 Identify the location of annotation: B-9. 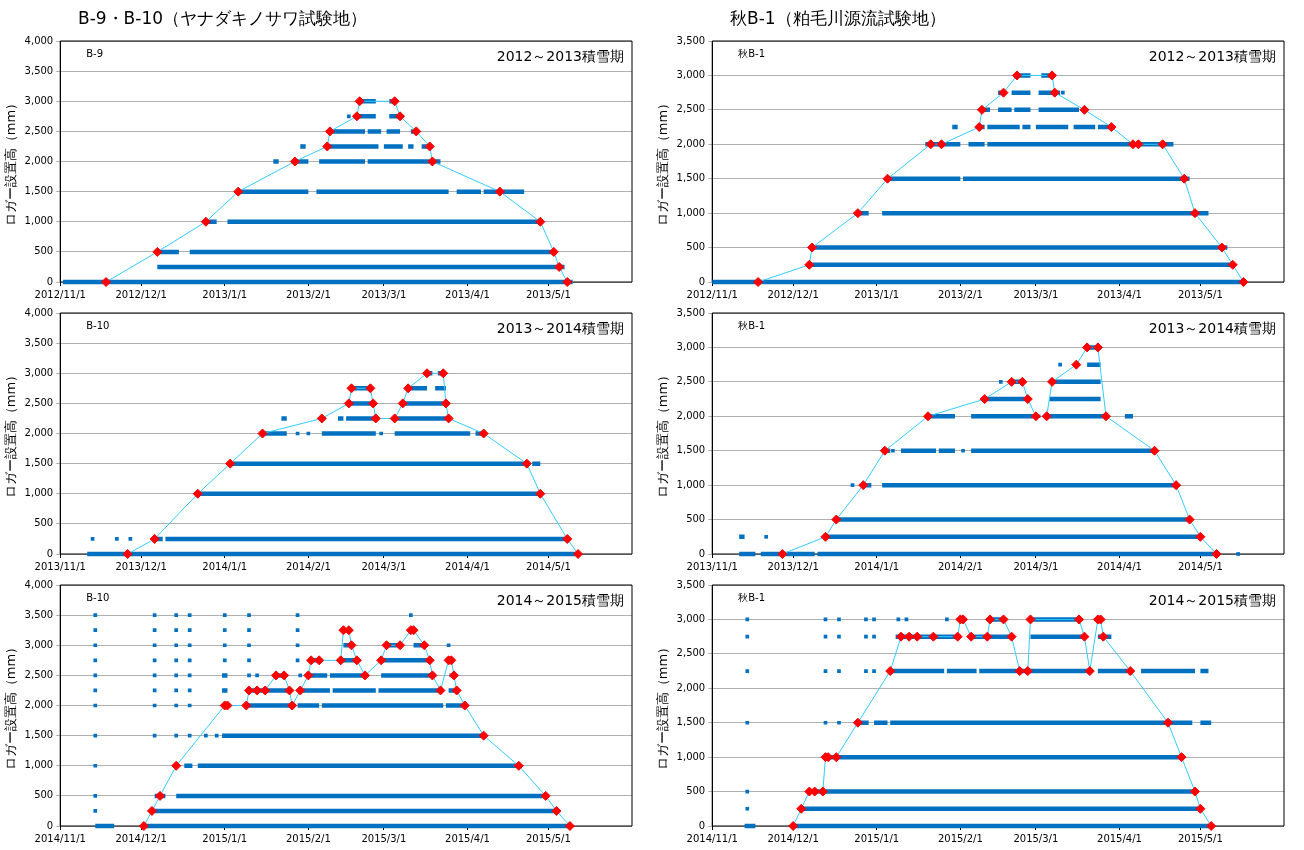
(95, 53).